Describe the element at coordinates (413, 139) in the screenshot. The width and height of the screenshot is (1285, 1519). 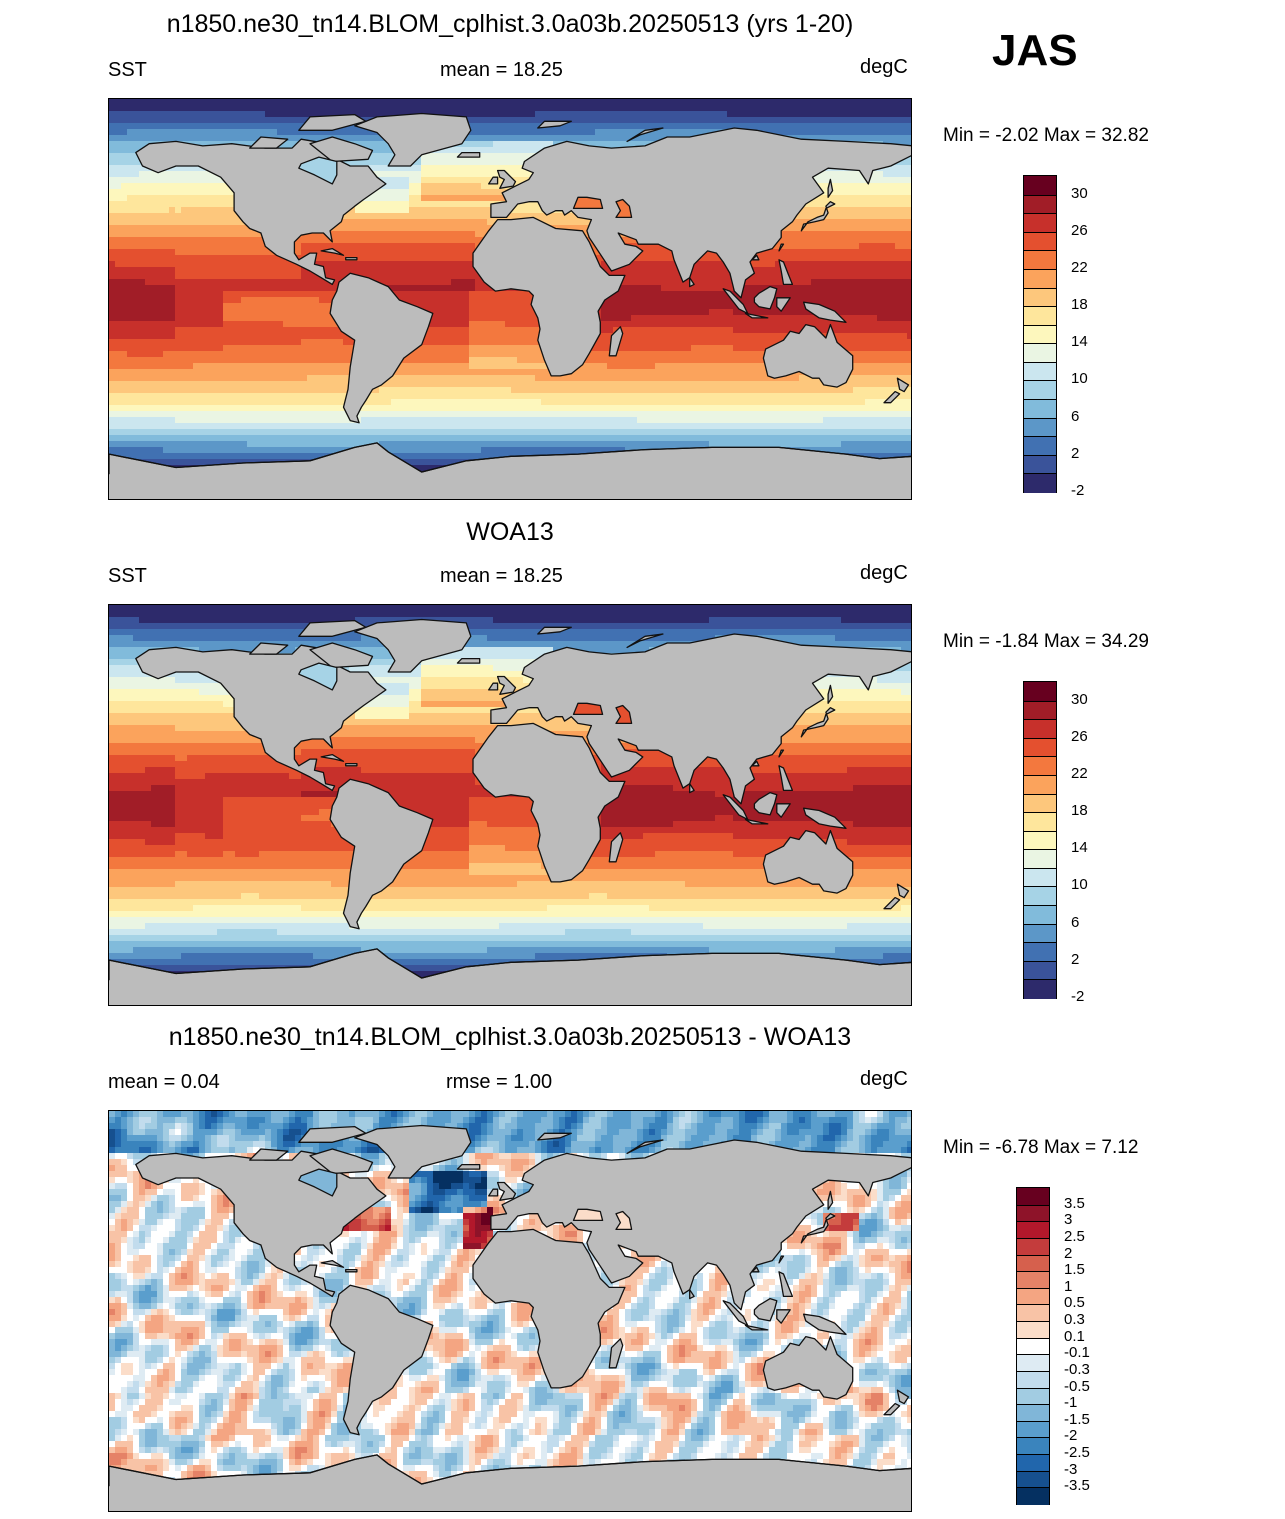
I see `land-greenland` at that location.